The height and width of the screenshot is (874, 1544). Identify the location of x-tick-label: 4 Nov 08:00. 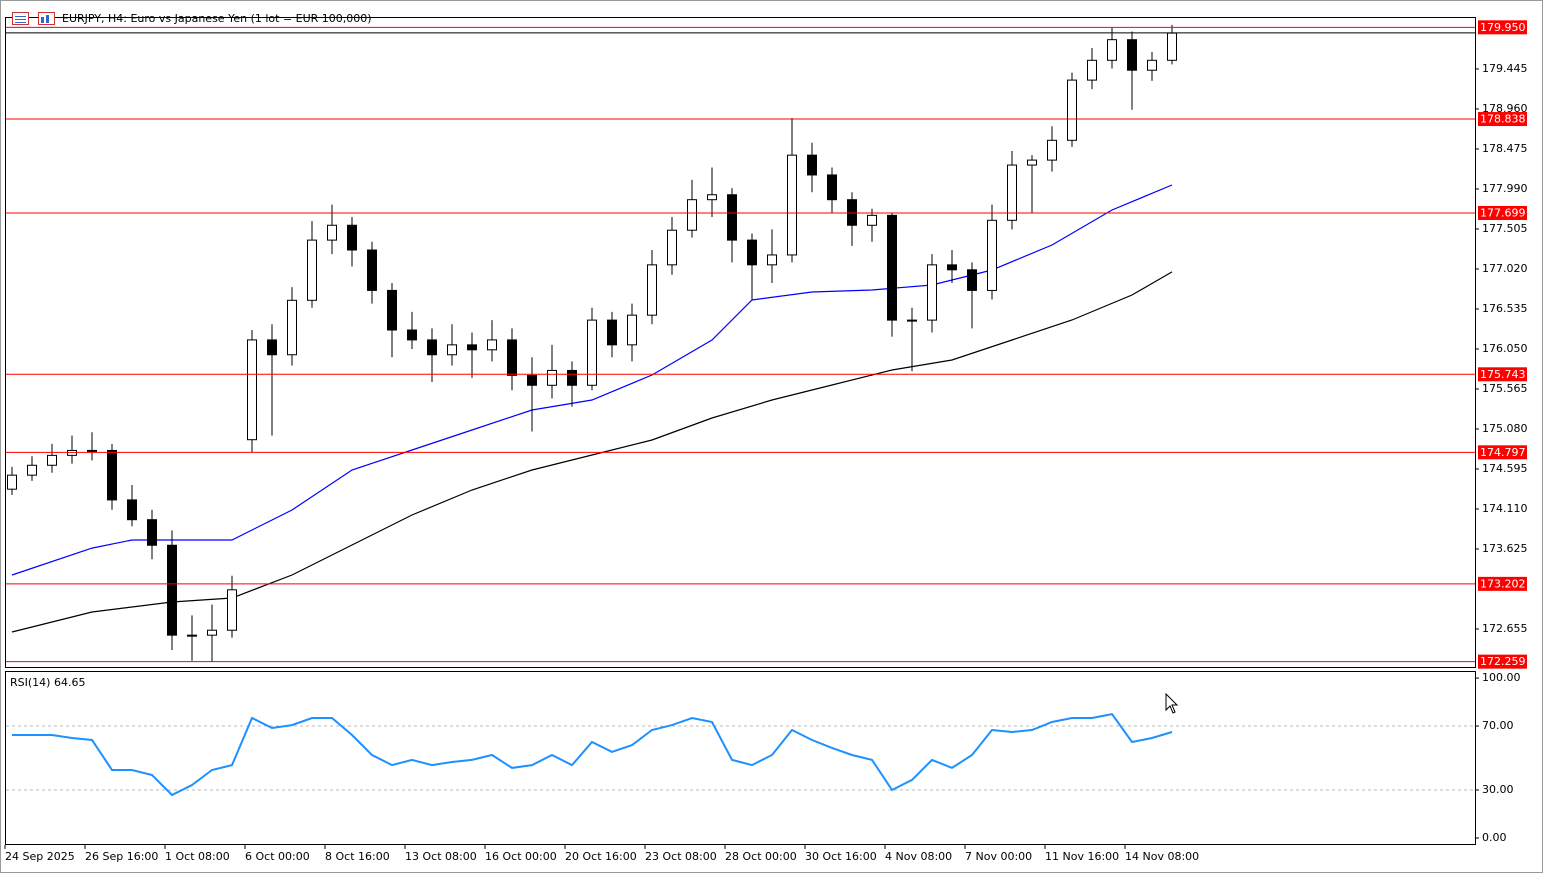
(918, 856).